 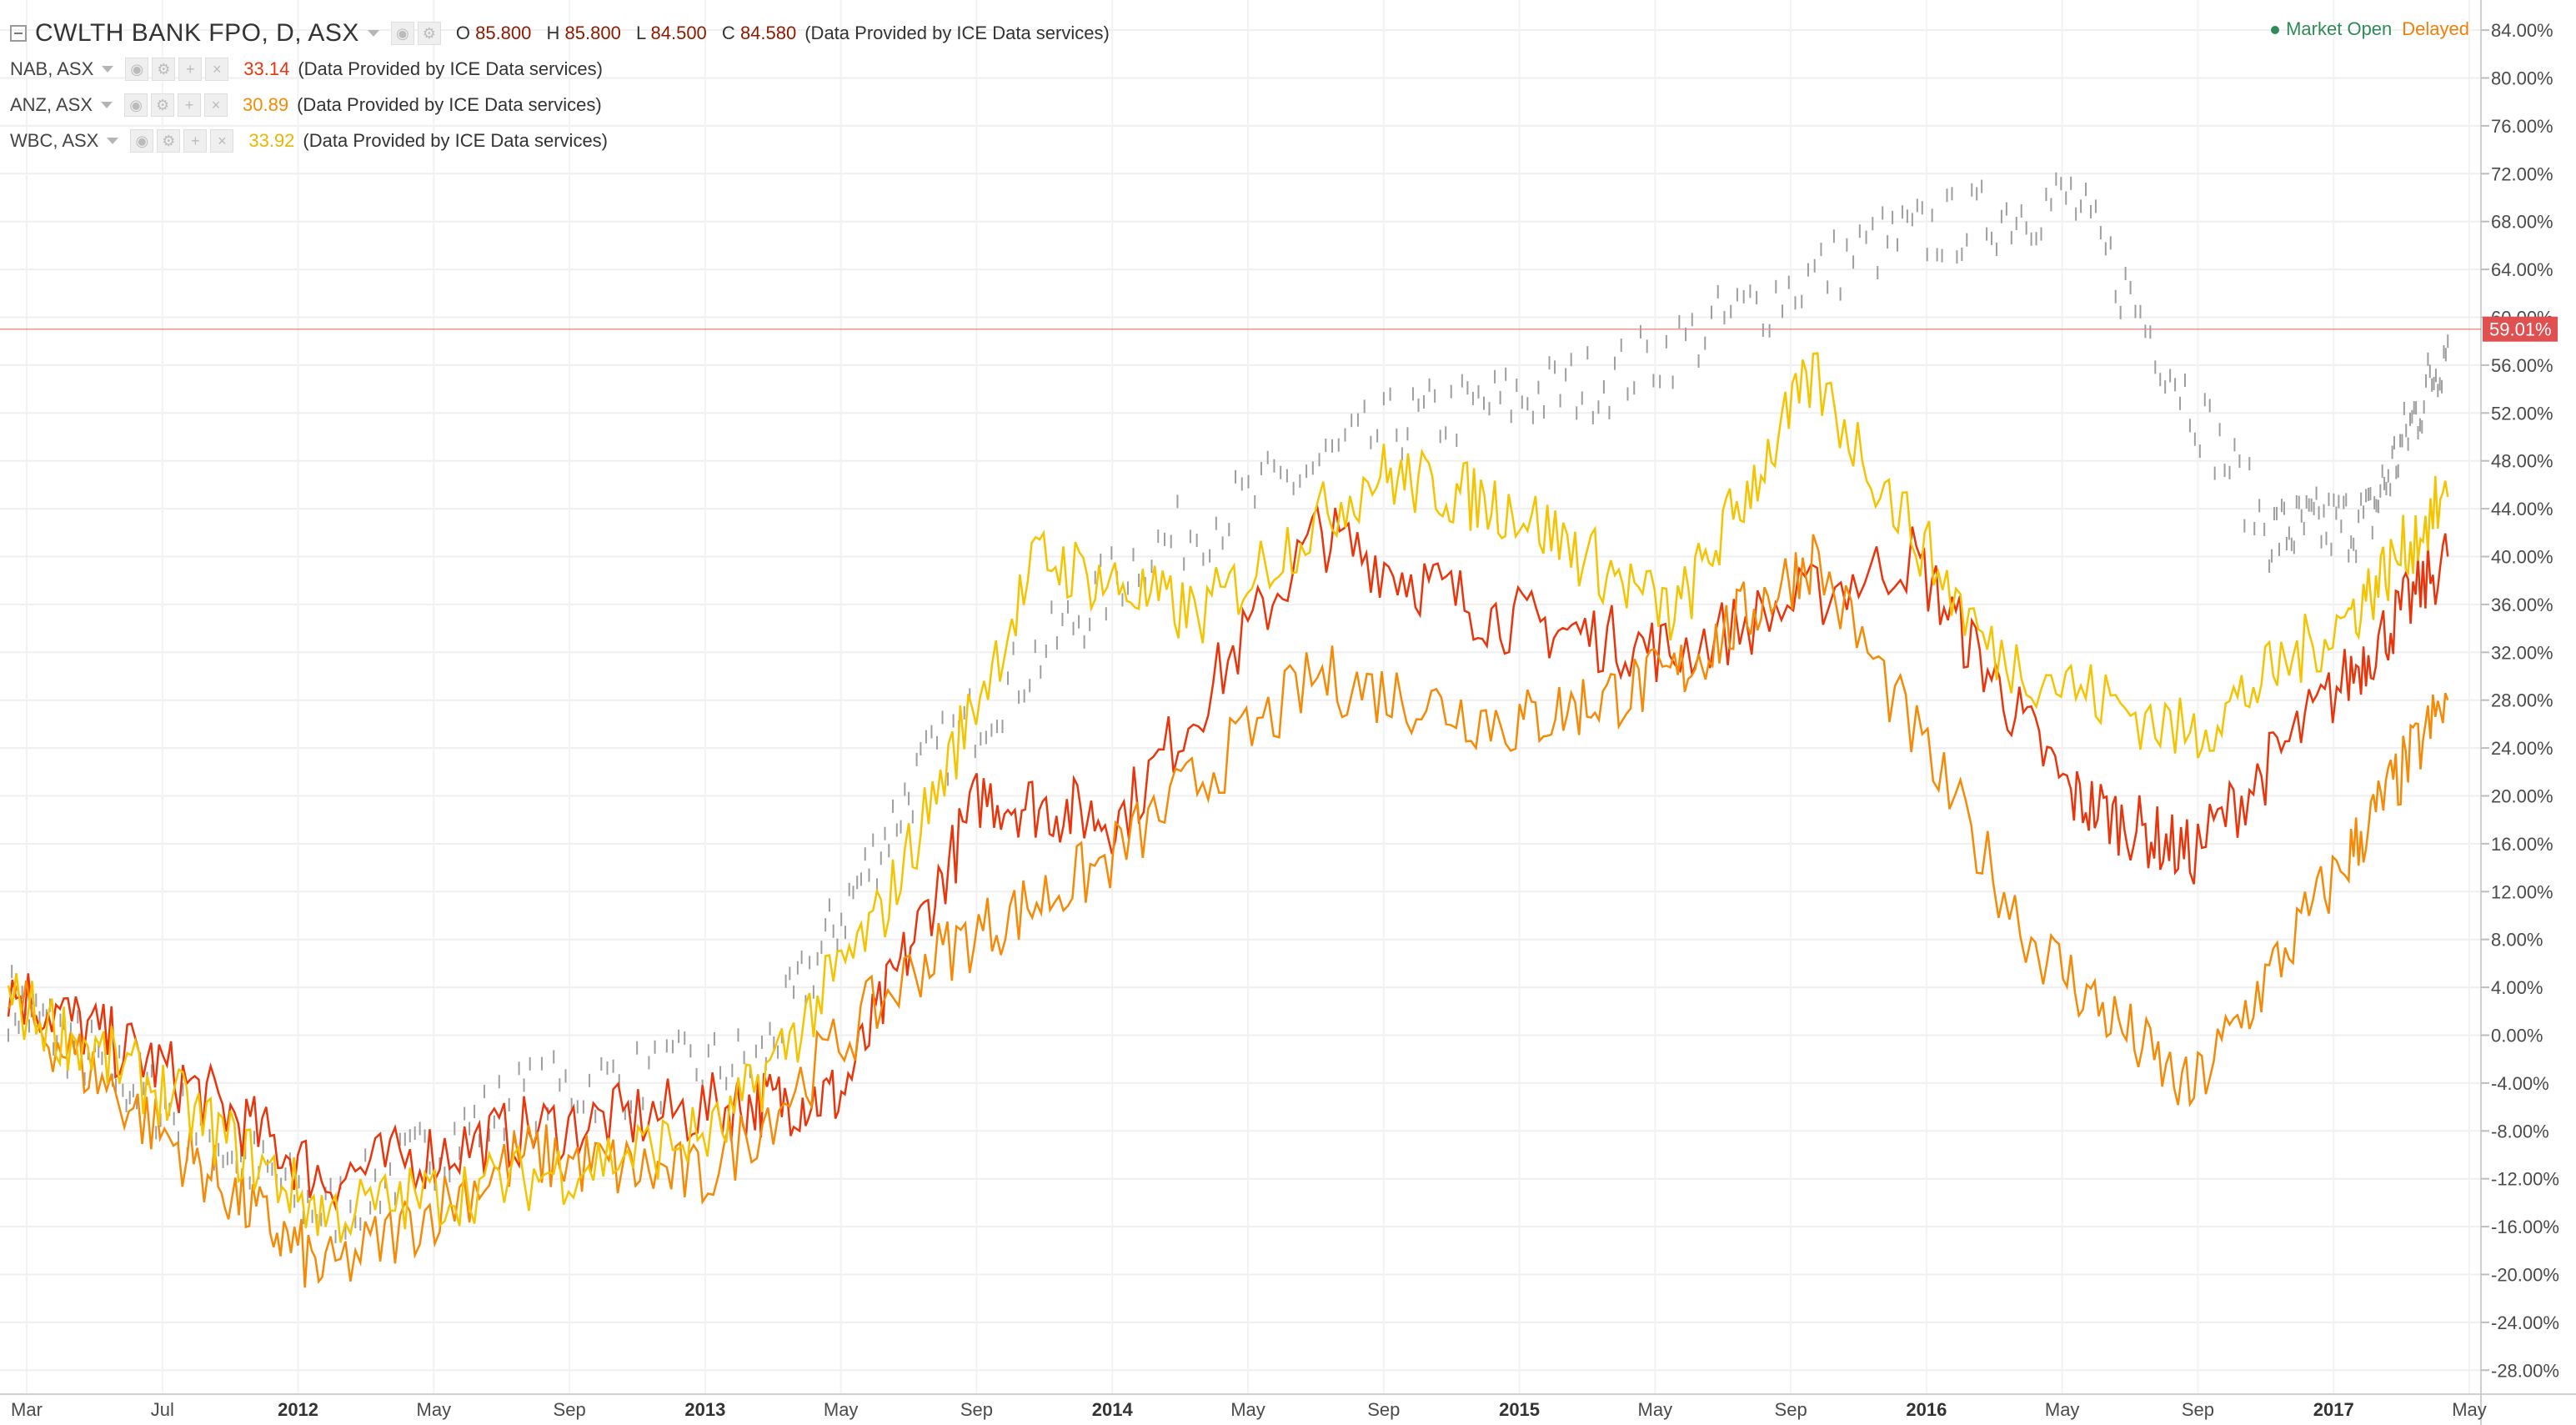 I want to click on y-tick-label: -4.00%, so click(x=2520, y=1083).